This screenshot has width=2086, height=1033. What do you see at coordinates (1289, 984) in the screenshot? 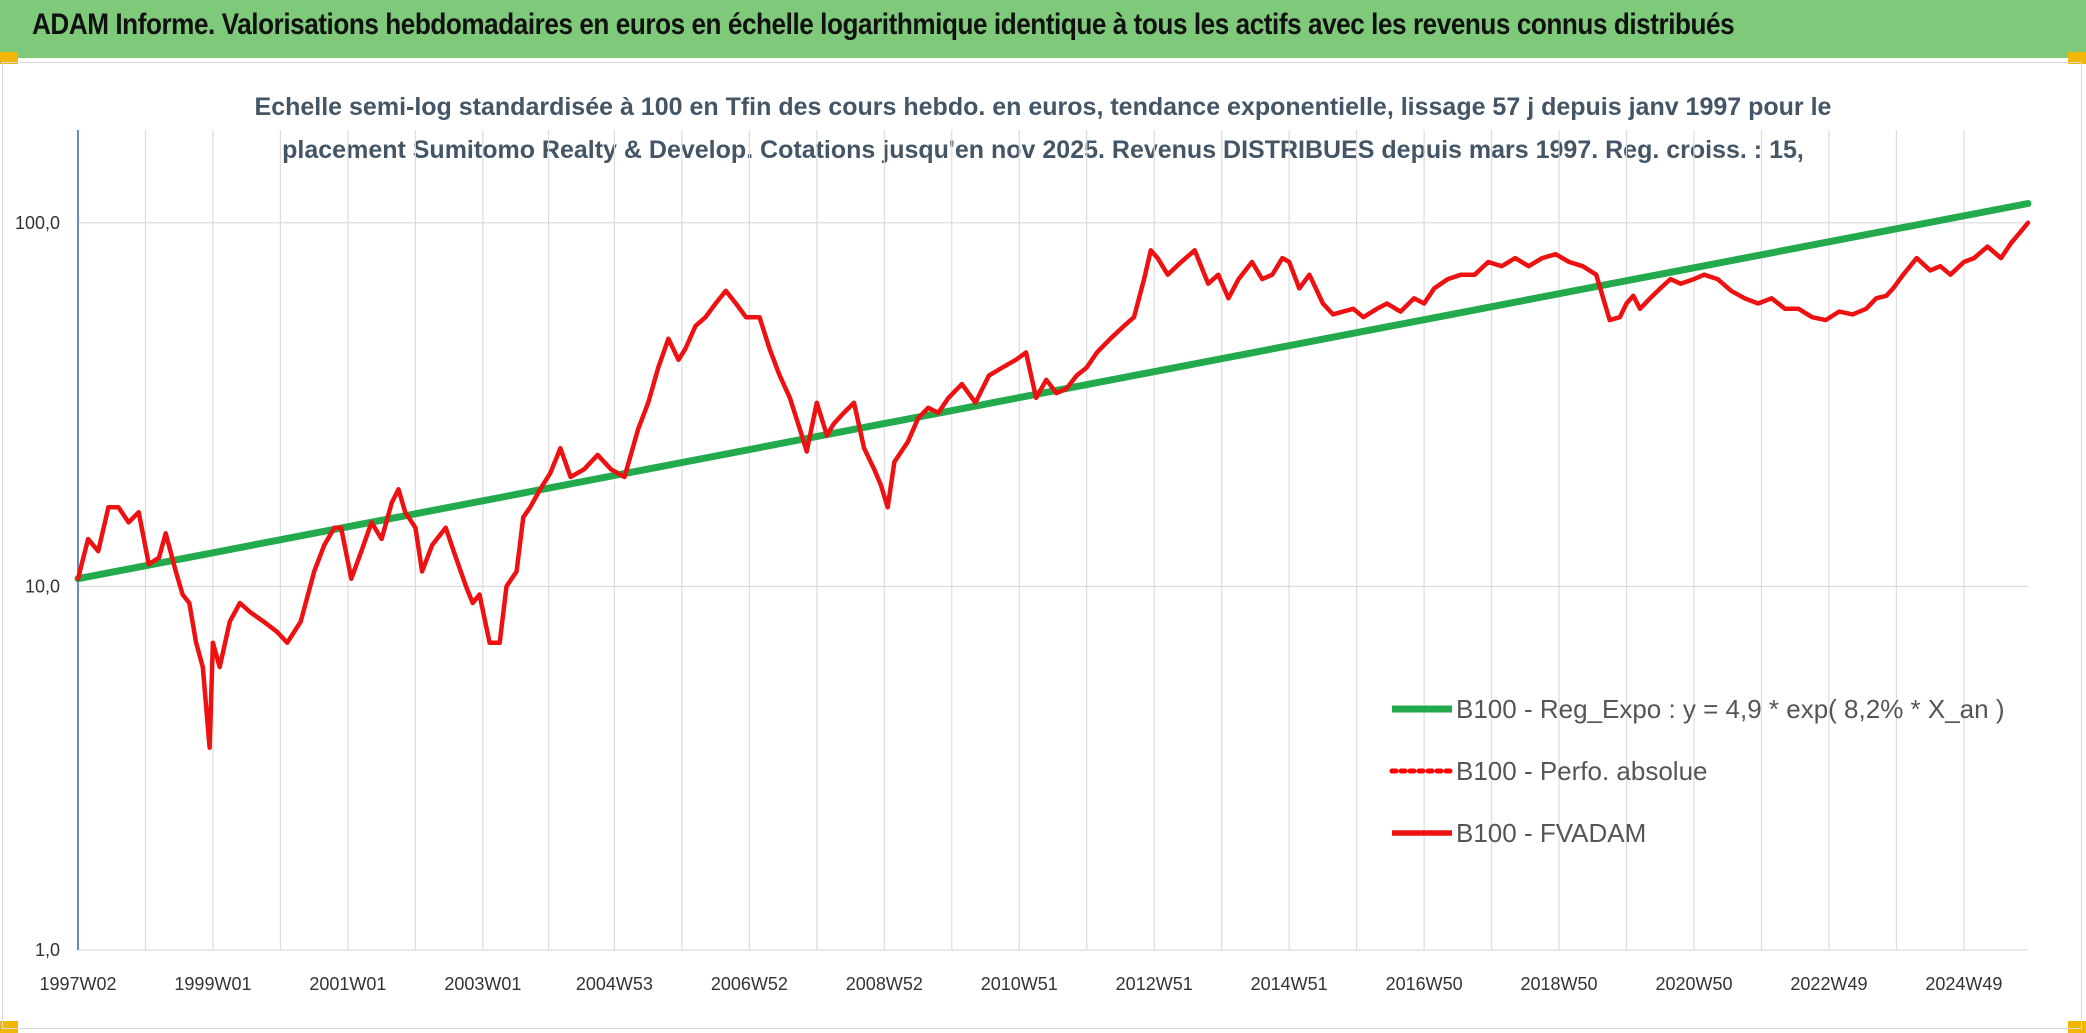
I see `x-tick-label: 2014W51` at bounding box center [1289, 984].